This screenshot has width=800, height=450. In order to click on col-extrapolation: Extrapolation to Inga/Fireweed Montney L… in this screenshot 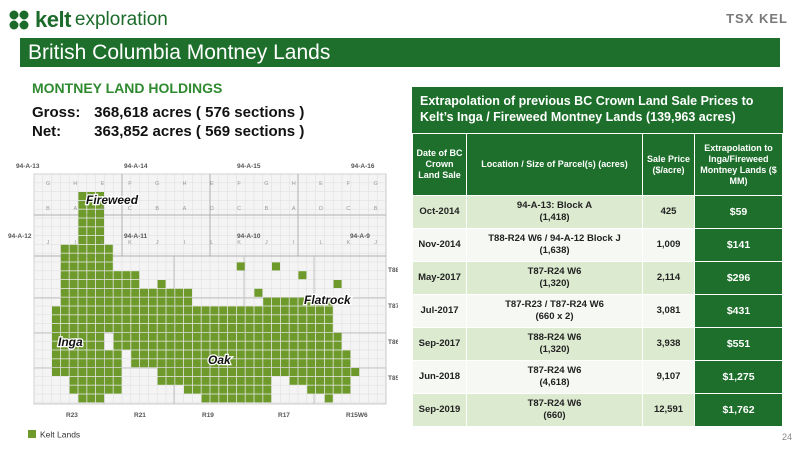, I will do `click(738, 164)`.